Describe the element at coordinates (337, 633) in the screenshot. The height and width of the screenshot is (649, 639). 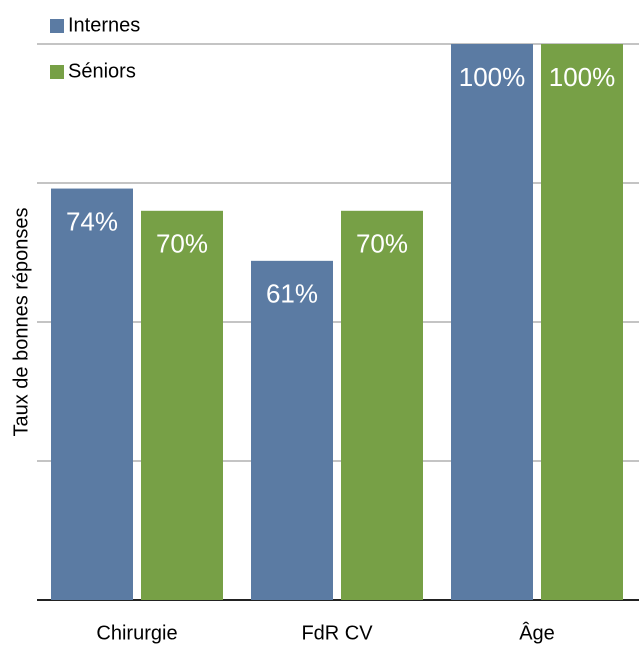
I see `x-tick-label: FdR CV` at that location.